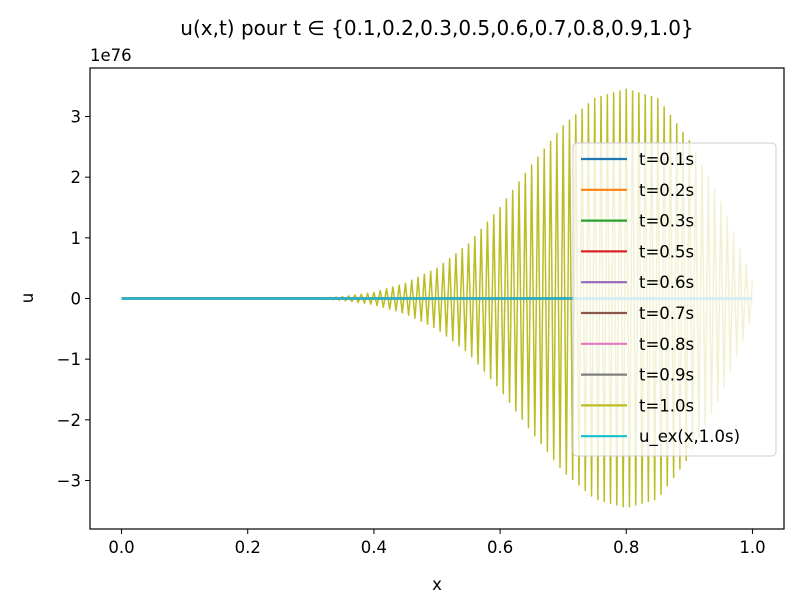 The height and width of the screenshot is (608, 801). What do you see at coordinates (76, 238) in the screenshot?
I see `y-tick-label: 1` at bounding box center [76, 238].